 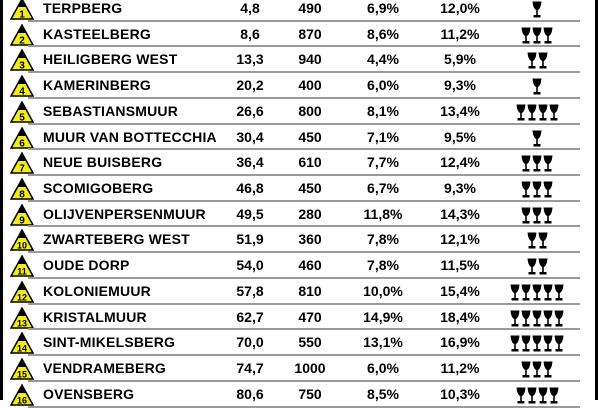 I want to click on climb-avg-gradient: 7,8%, so click(x=383, y=265).